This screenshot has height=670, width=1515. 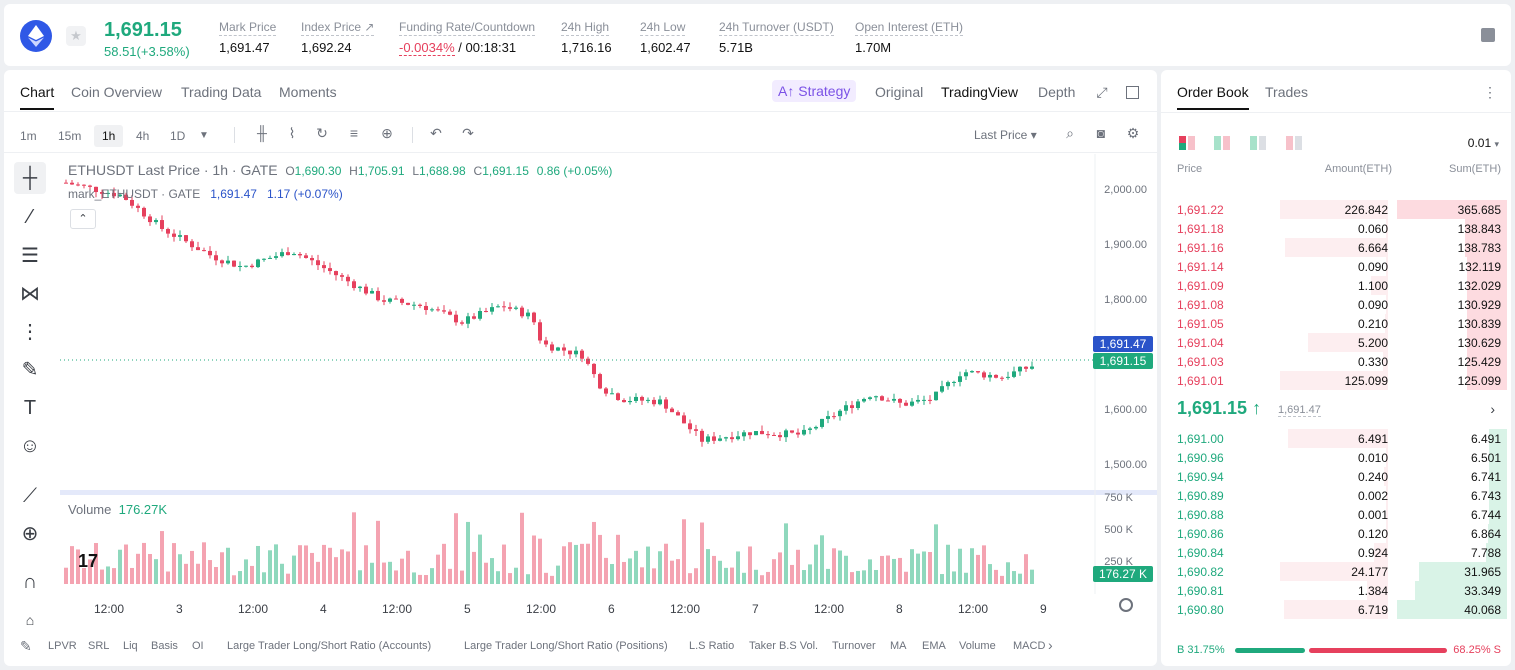 What do you see at coordinates (1101, 133) in the screenshot?
I see `camera-icon: ◙` at bounding box center [1101, 133].